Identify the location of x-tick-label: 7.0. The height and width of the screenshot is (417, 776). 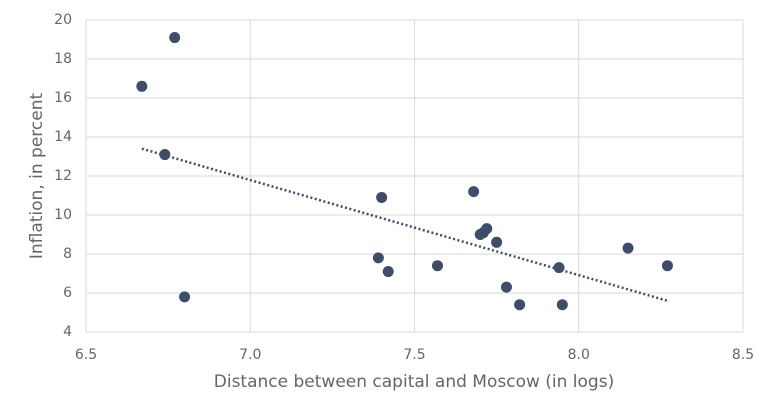
(250, 355).